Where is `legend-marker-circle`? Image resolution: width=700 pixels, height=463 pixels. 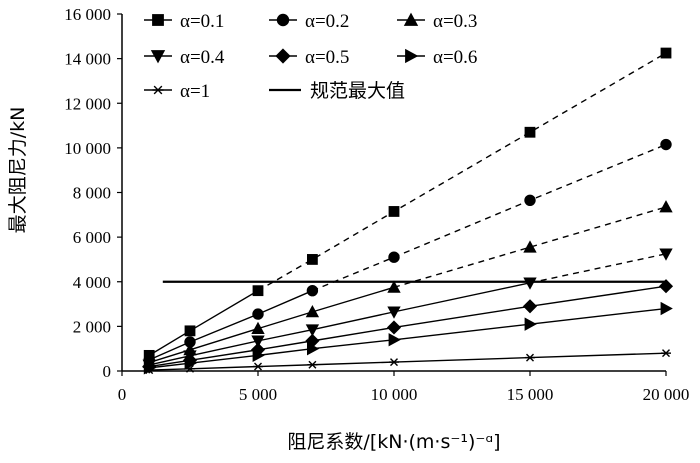
legend-marker-circle is located at coordinates (283, 20).